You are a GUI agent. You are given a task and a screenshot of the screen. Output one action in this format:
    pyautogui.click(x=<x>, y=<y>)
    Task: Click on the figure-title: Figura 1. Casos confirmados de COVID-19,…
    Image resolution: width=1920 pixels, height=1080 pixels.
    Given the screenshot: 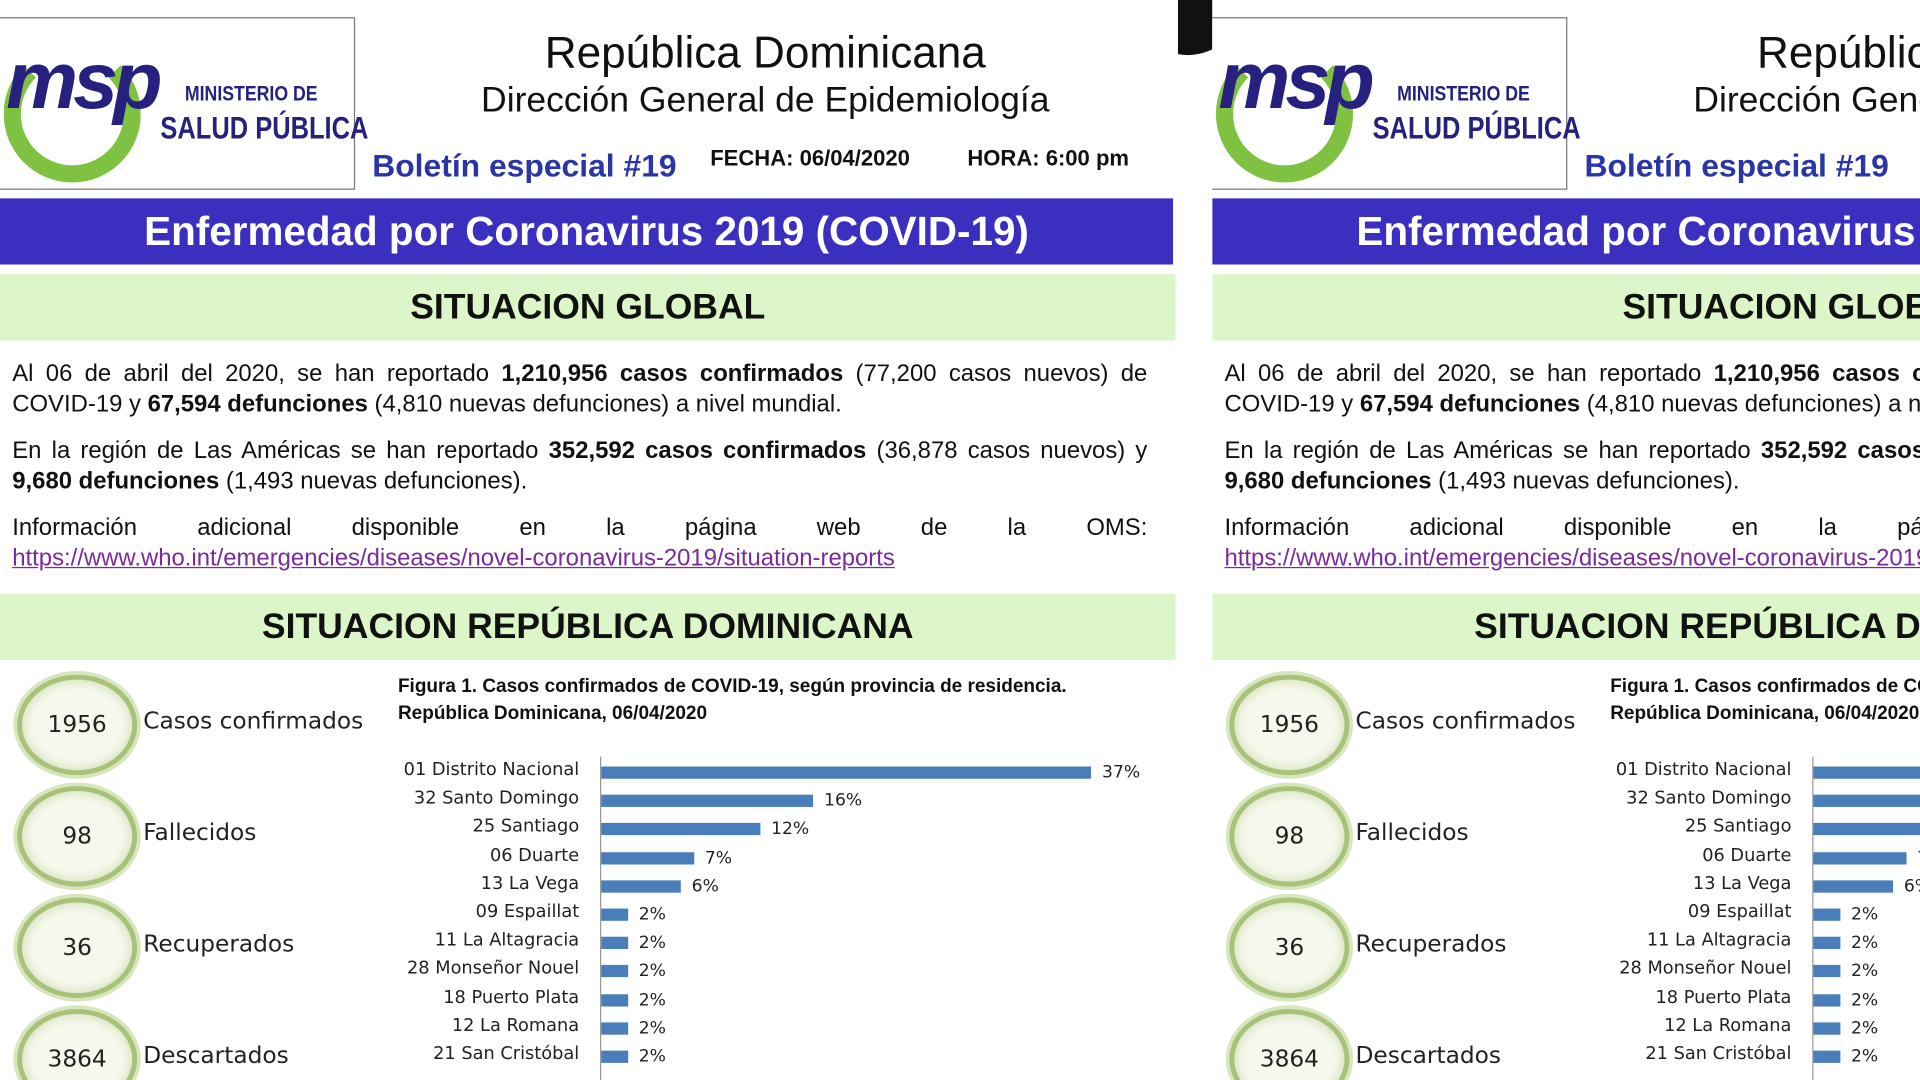 What is the action you would take?
    pyautogui.click(x=1765, y=699)
    